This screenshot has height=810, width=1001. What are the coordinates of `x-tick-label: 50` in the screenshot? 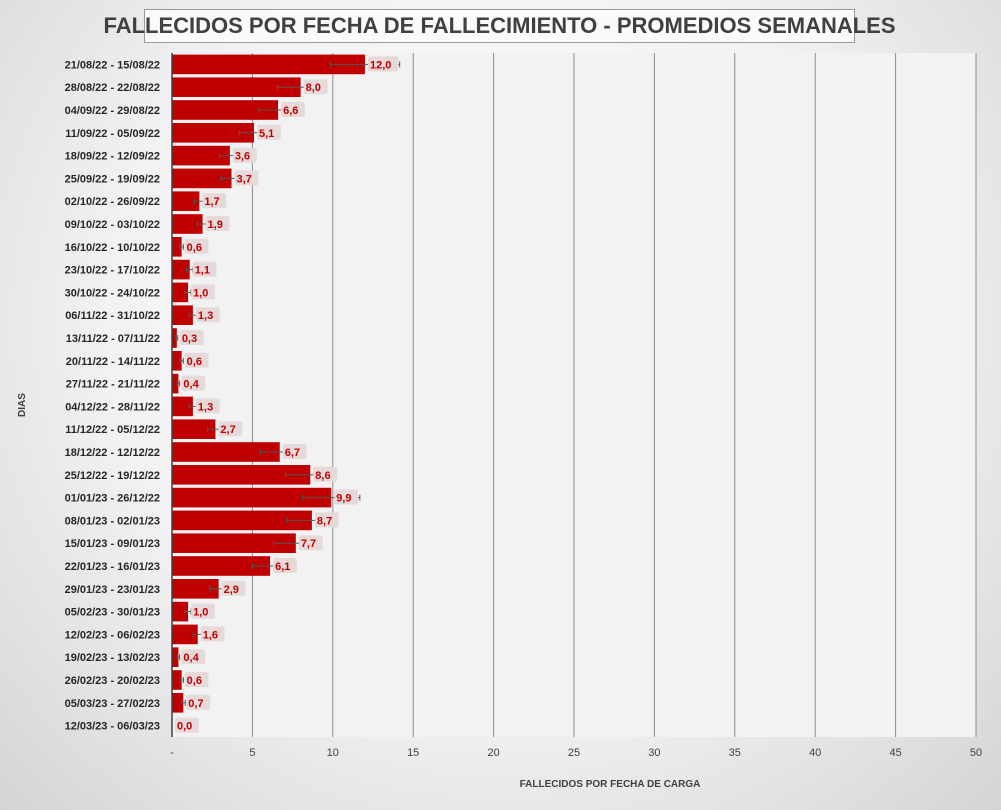 It's located at (976, 753).